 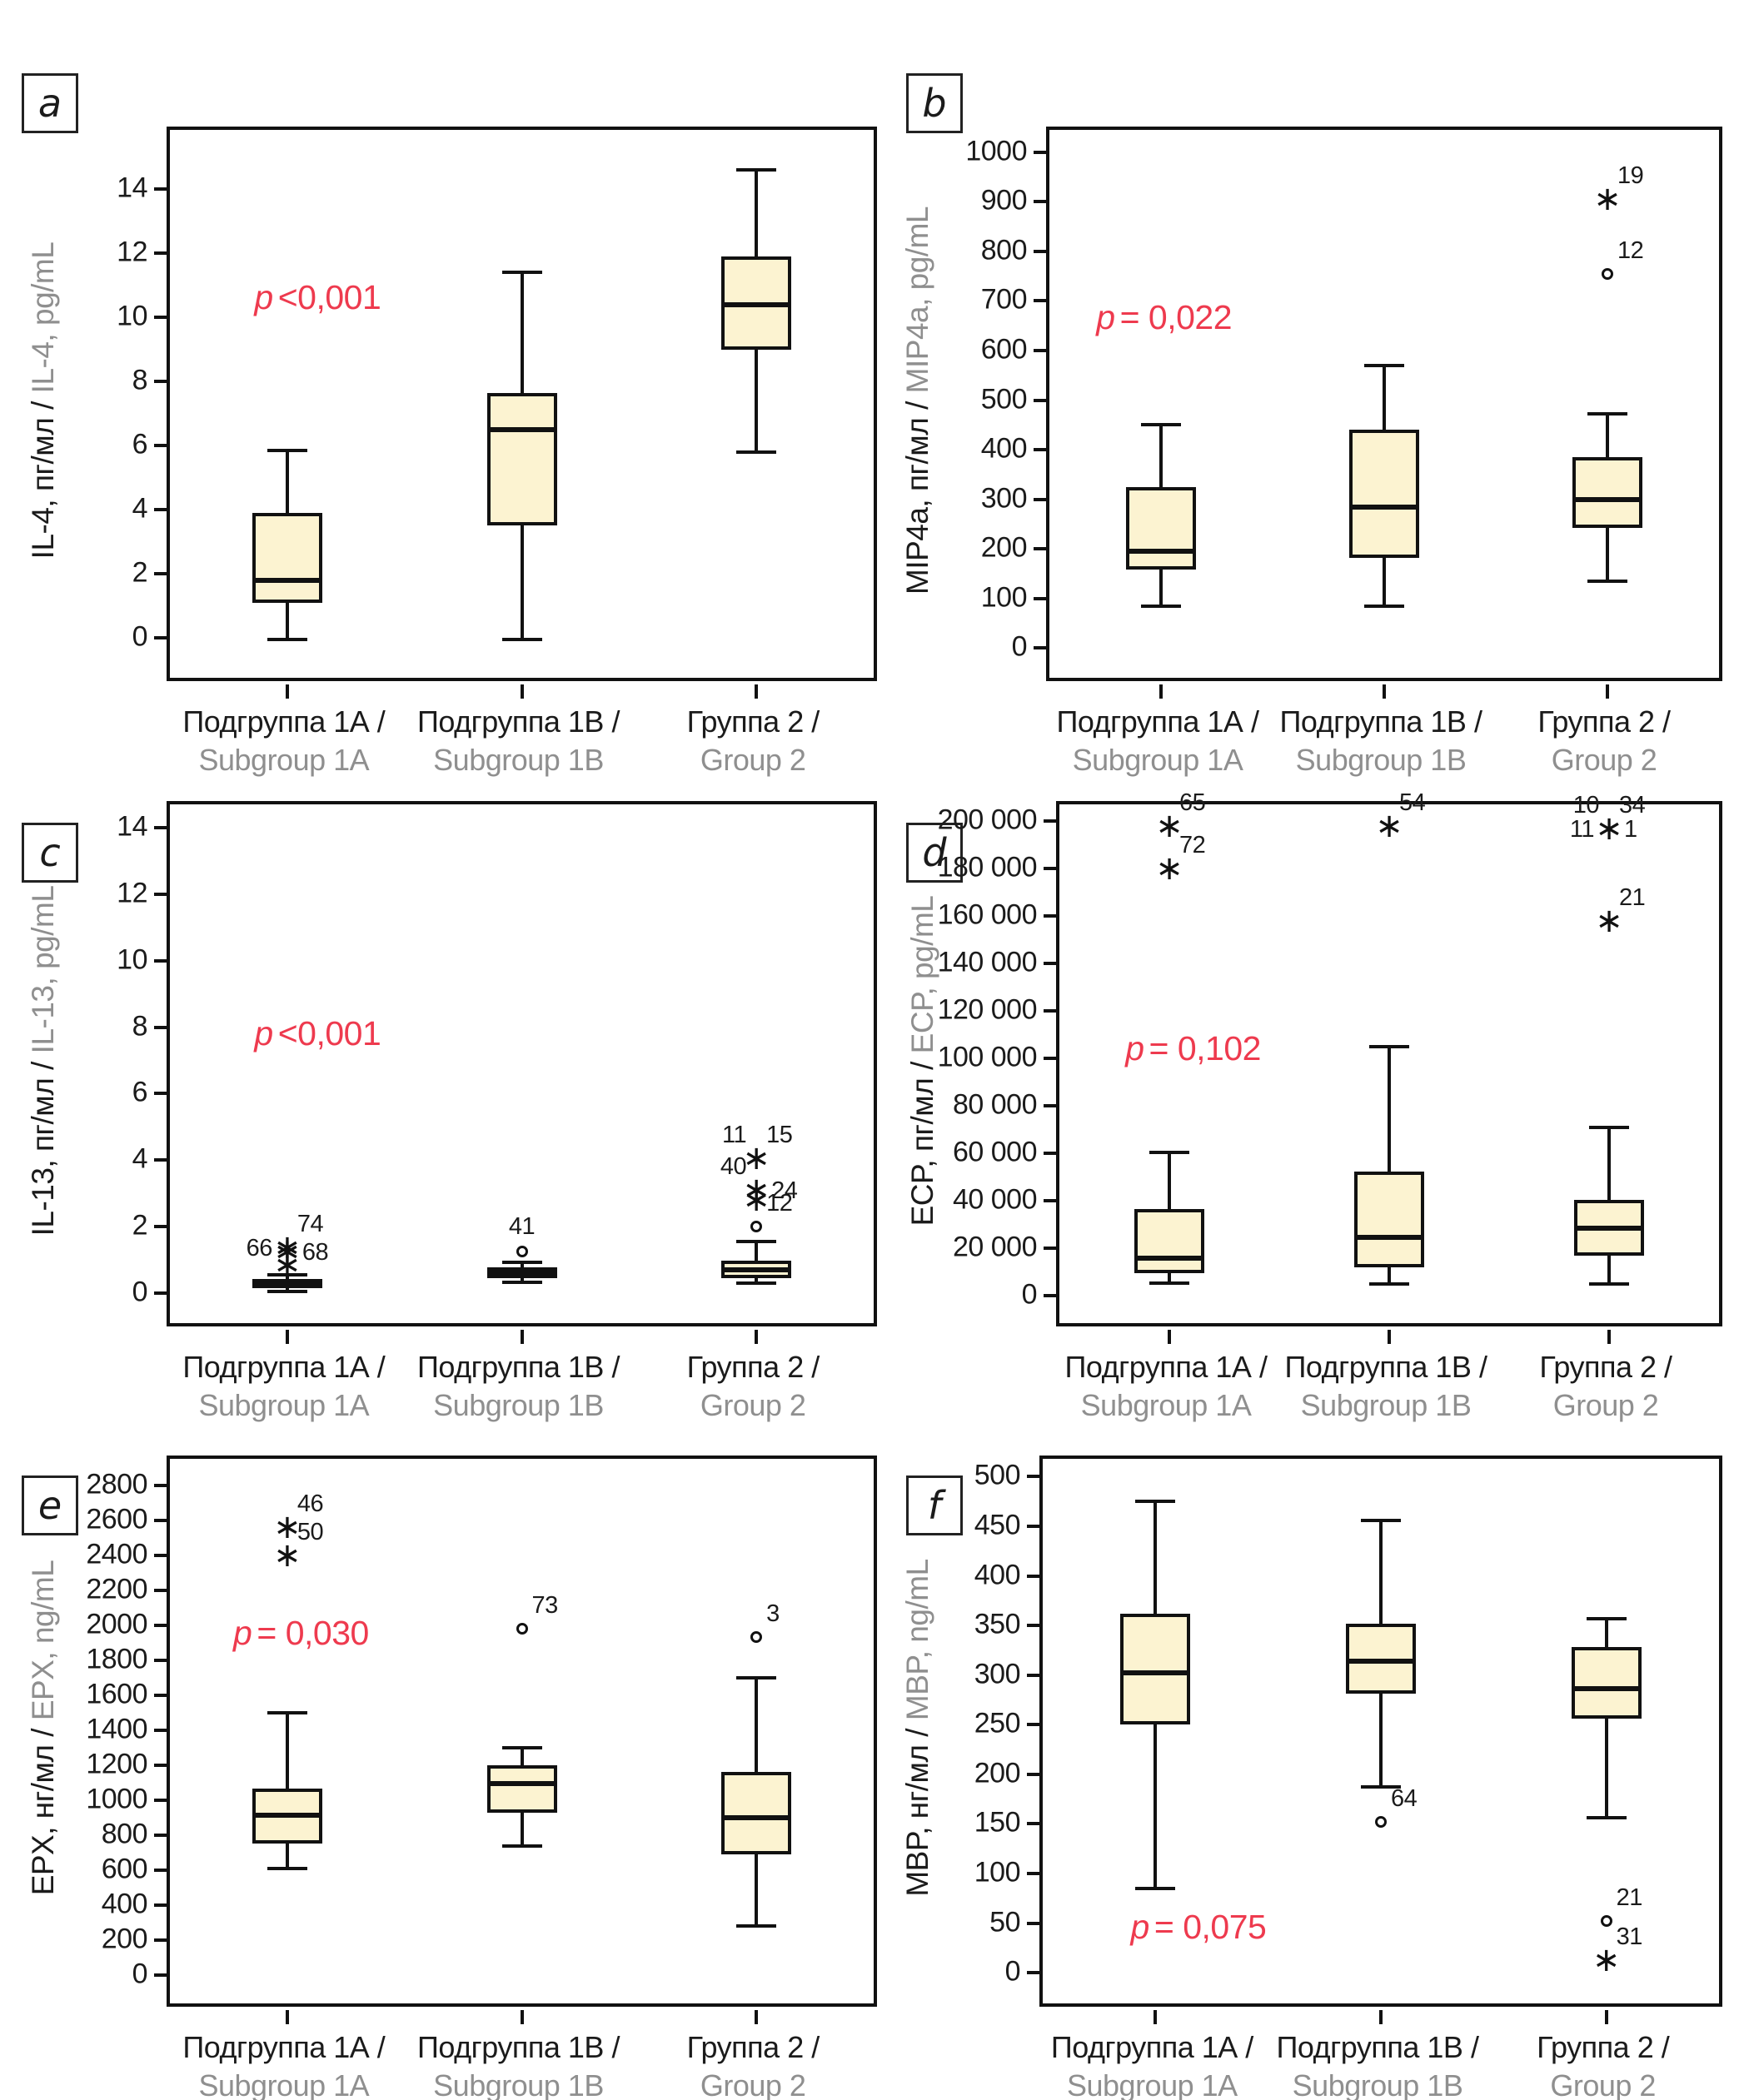 What do you see at coordinates (1192, 802) in the screenshot?
I see `outlier-label: 65` at bounding box center [1192, 802].